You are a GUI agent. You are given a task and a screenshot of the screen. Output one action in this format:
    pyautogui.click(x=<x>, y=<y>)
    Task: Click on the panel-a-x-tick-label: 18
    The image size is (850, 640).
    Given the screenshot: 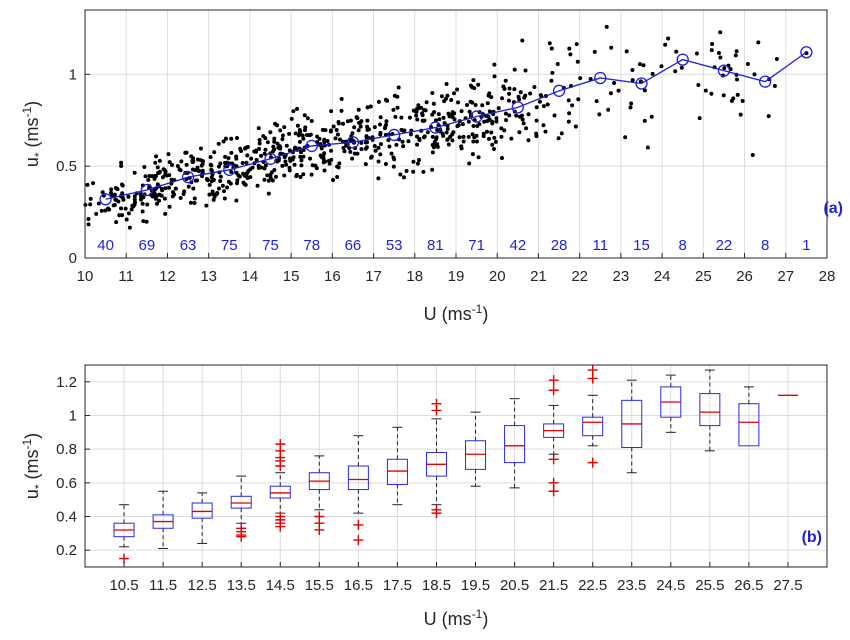 What is the action you would take?
    pyautogui.click(x=414, y=276)
    